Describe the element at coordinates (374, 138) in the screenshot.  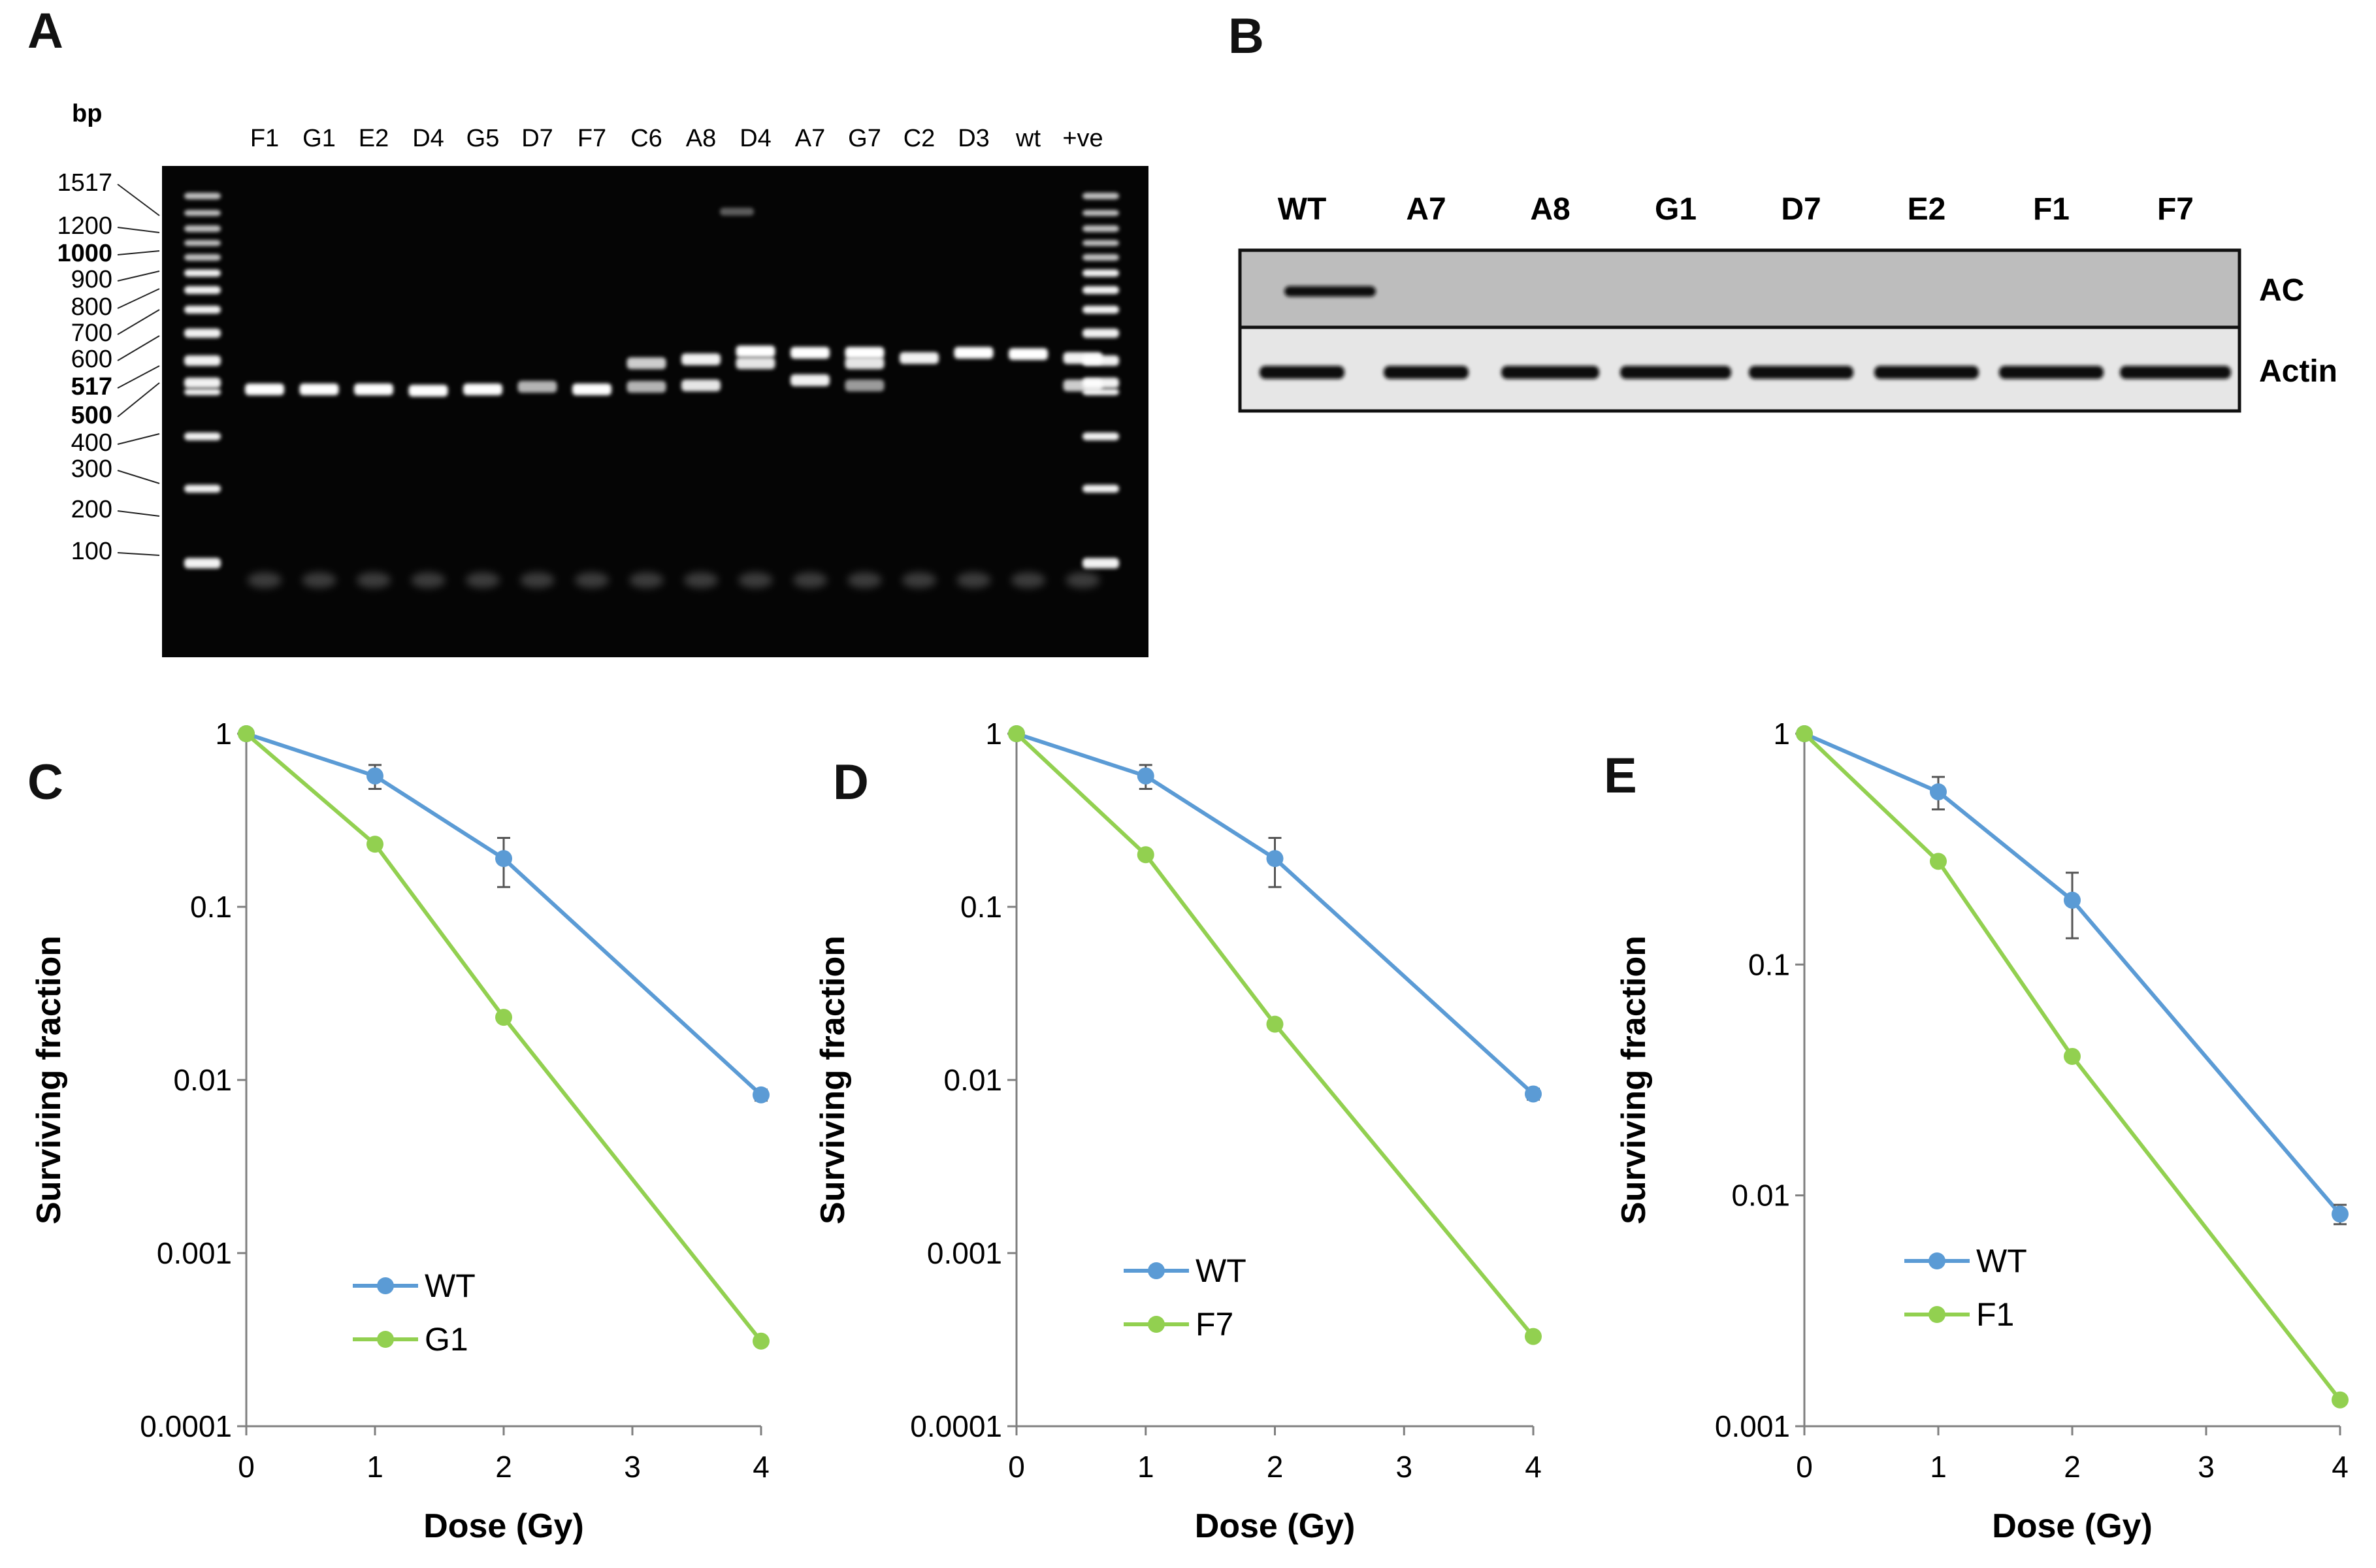
I see `gel-lane-label: E2` at that location.